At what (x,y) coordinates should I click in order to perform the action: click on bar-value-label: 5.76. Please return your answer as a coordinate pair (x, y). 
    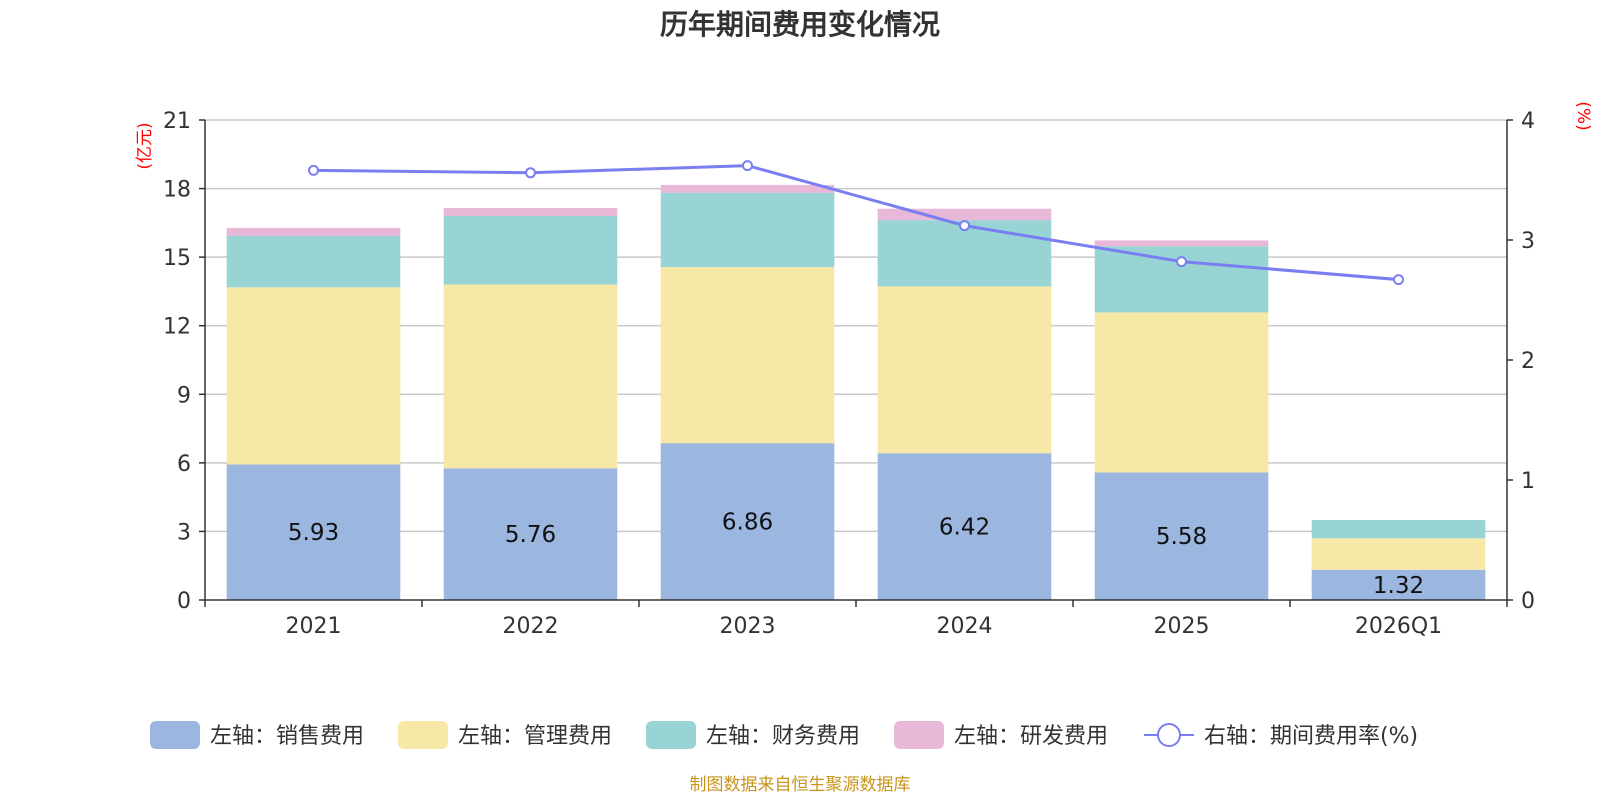
    Looking at the image, I should click on (530, 535).